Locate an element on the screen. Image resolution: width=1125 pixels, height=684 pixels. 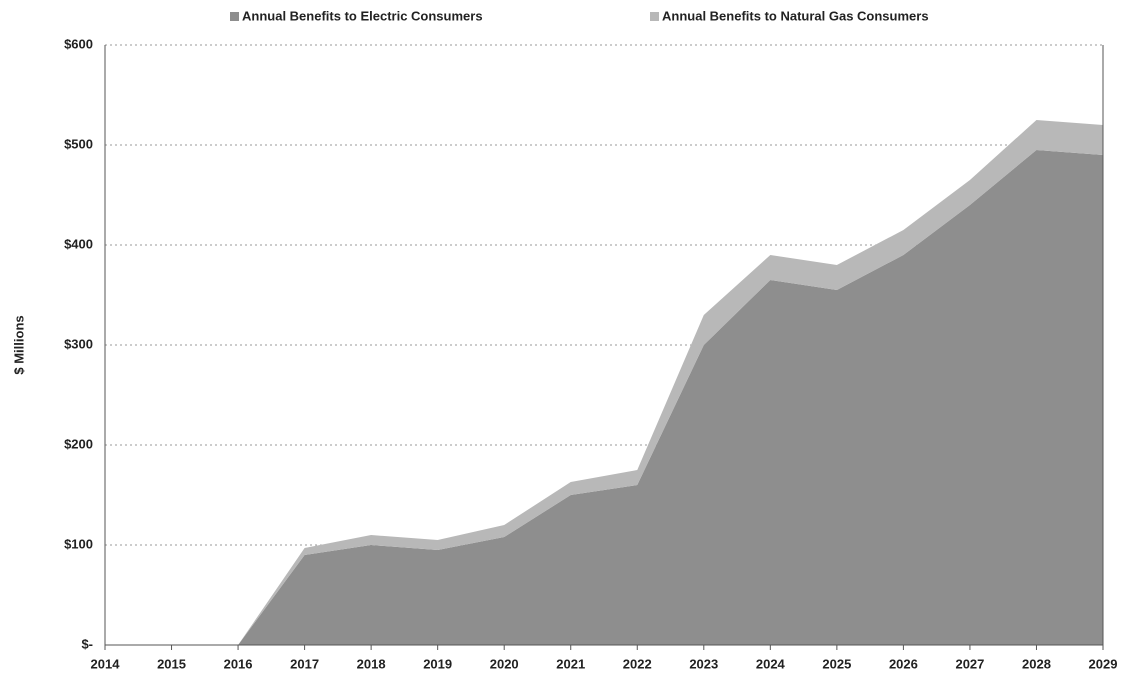
x-tick-label: 2019 is located at coordinates (437, 663).